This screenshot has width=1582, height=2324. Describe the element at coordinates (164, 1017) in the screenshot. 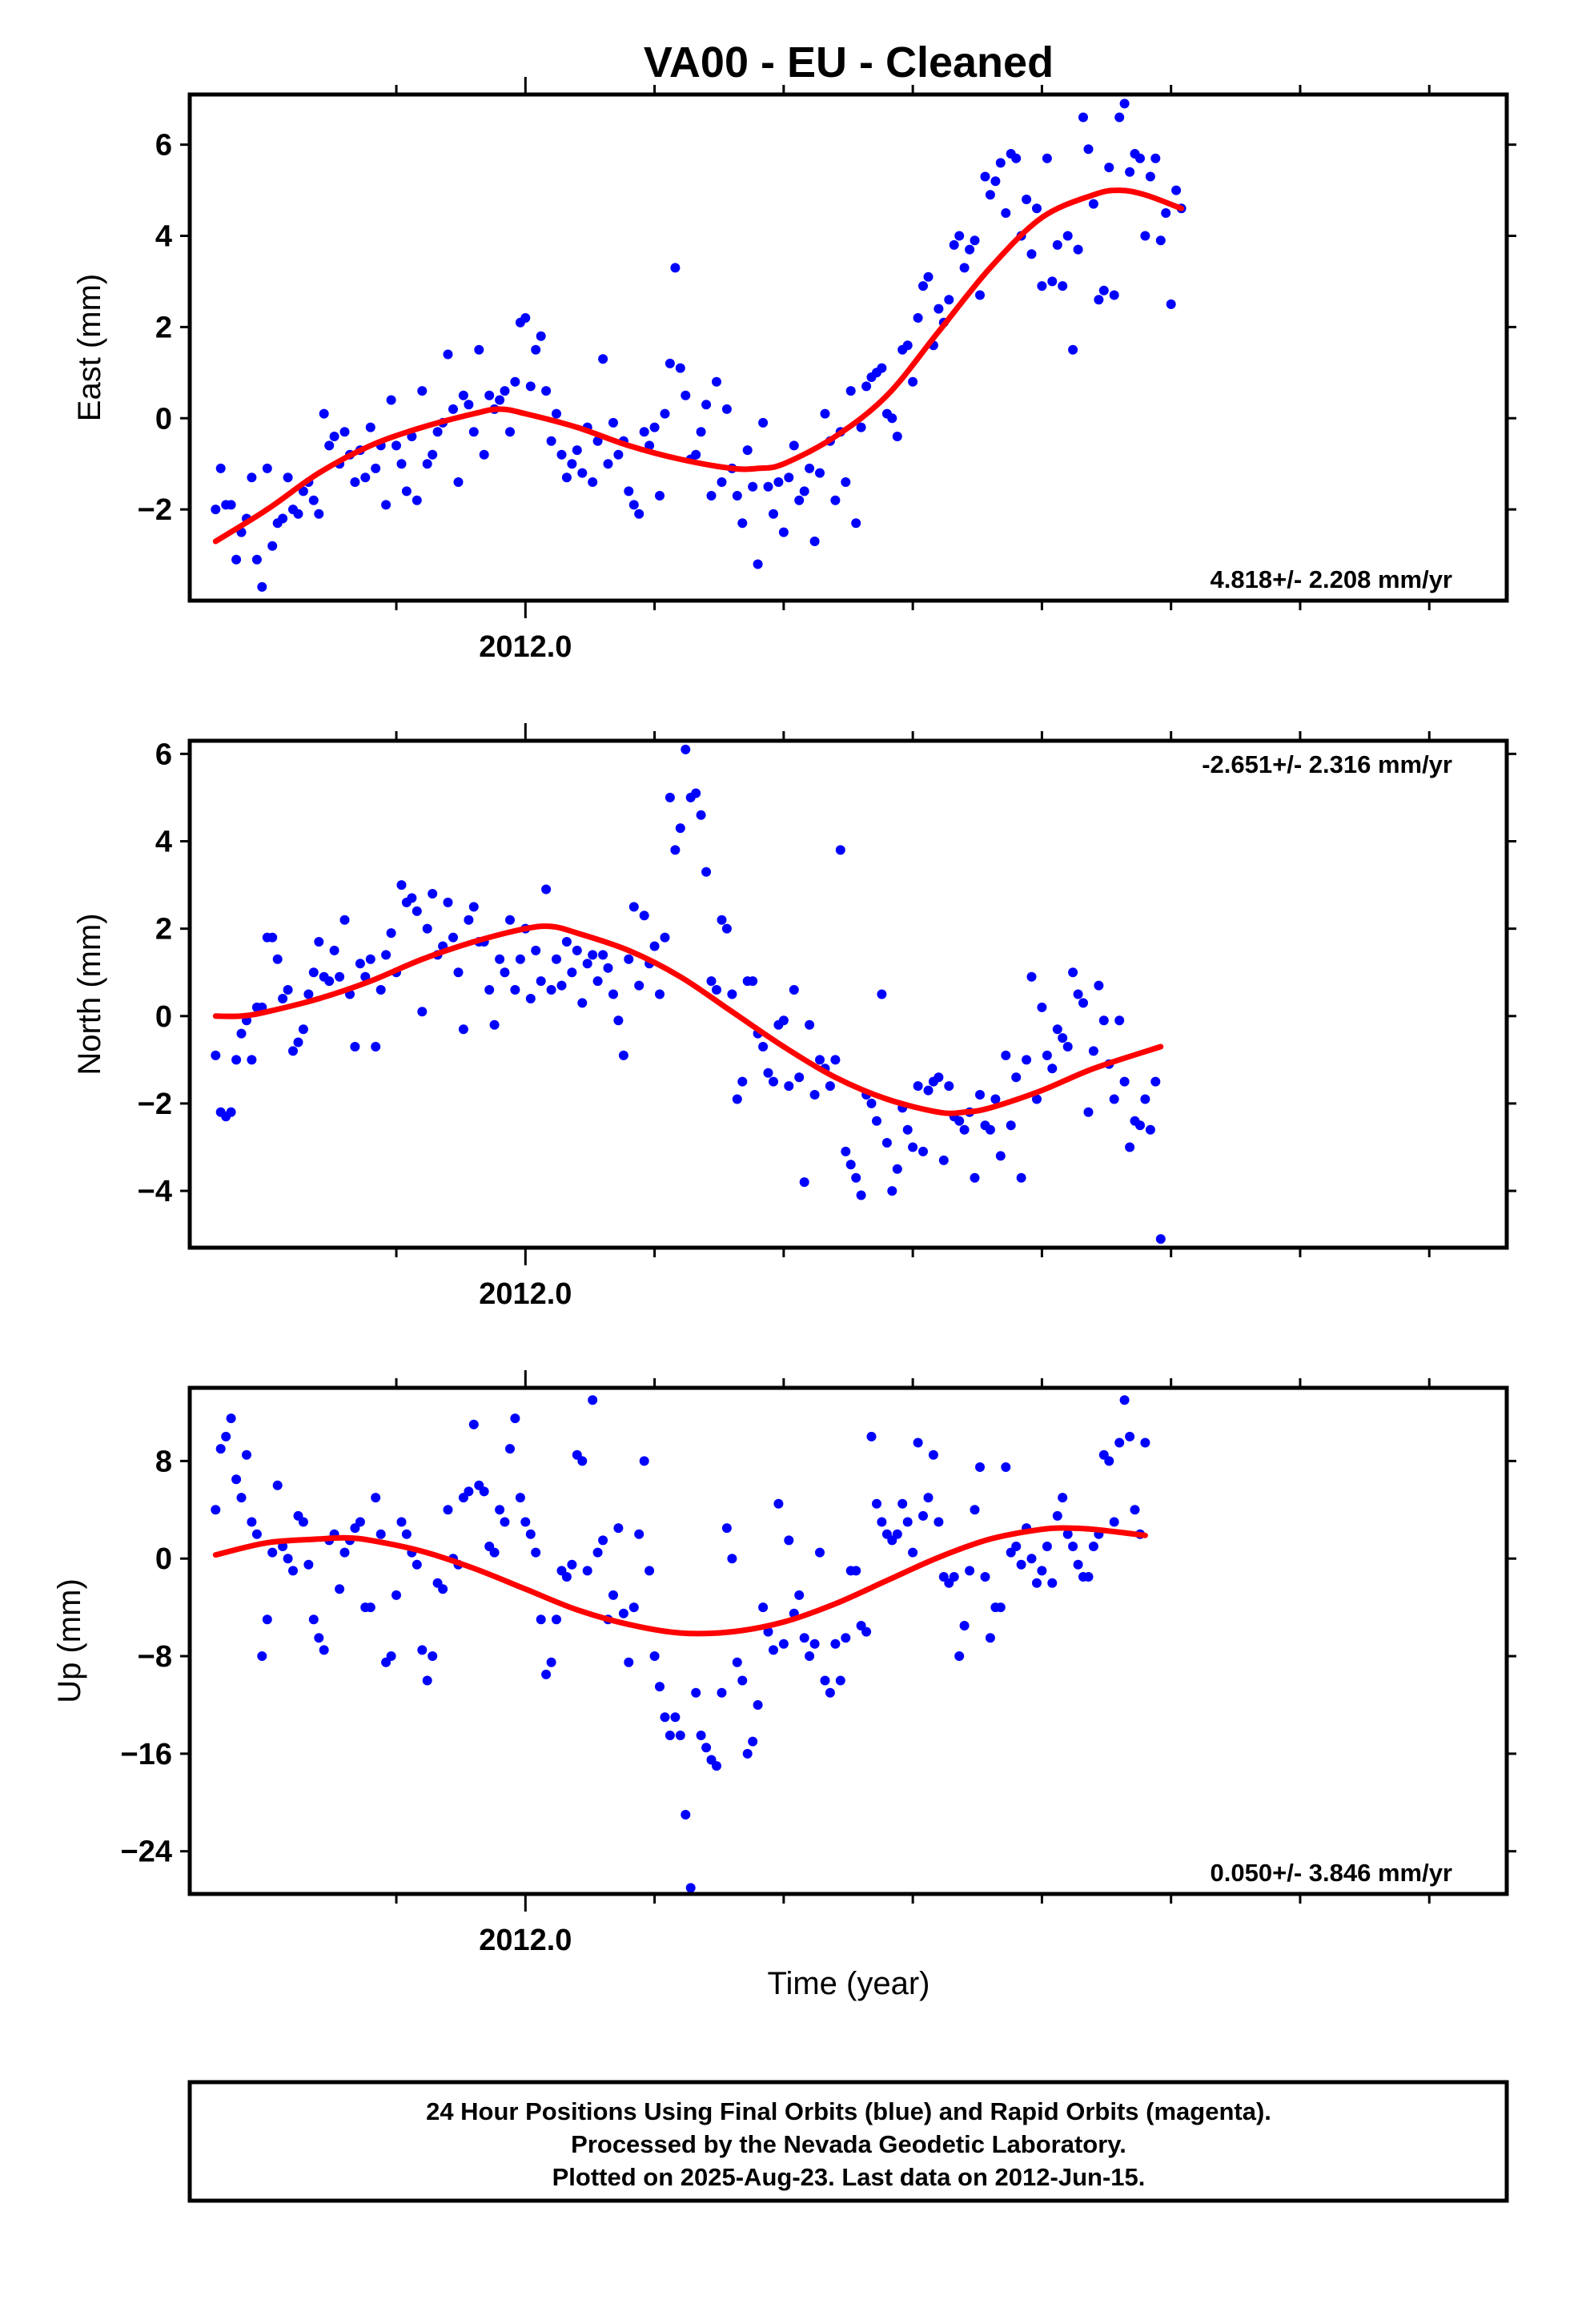

I see `north-ytick-label-2: 0` at that location.